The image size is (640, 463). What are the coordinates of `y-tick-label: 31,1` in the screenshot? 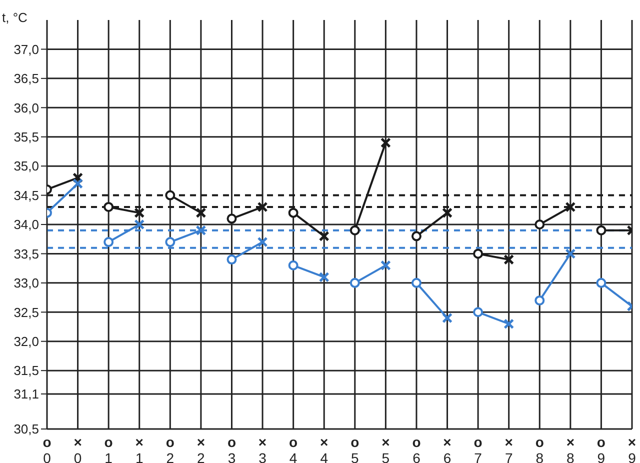 It's located at (26, 394).